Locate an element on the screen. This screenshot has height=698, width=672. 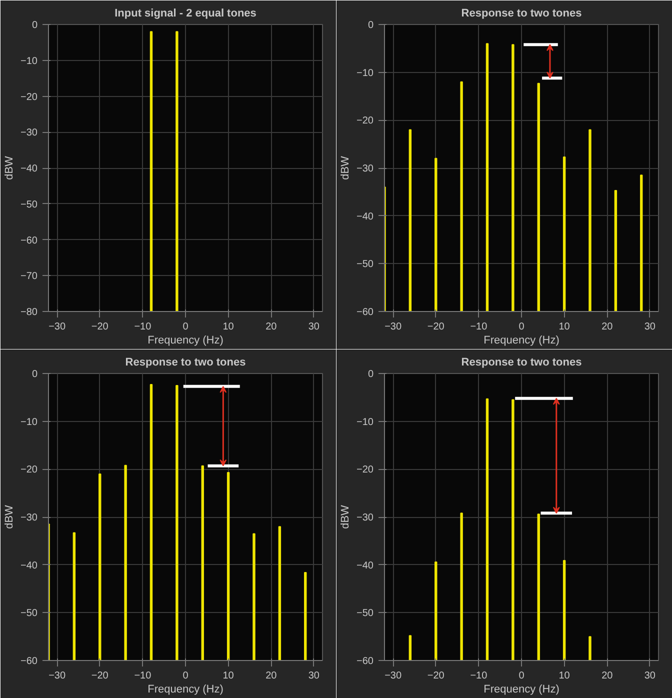
y-tick-label: −80 is located at coordinates (29, 312).